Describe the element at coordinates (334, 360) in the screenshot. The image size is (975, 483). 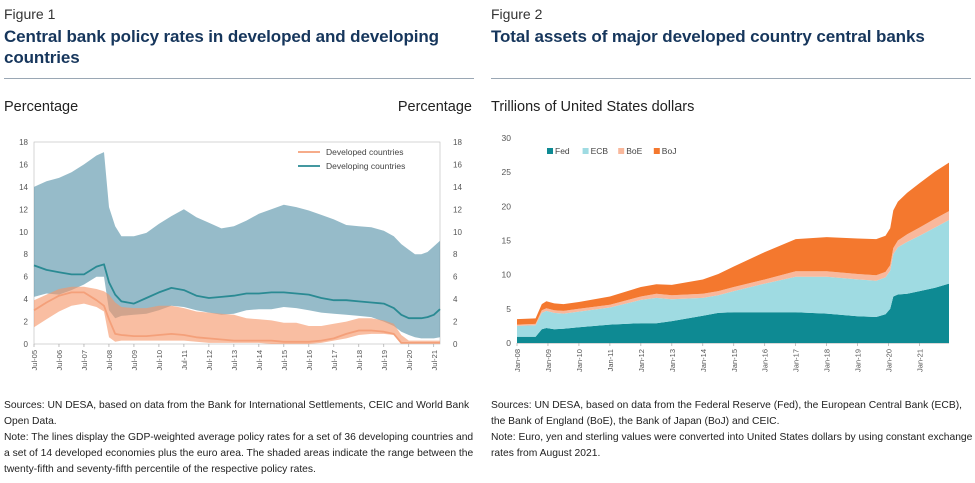
I see `x-tick-label: Jul-17` at that location.